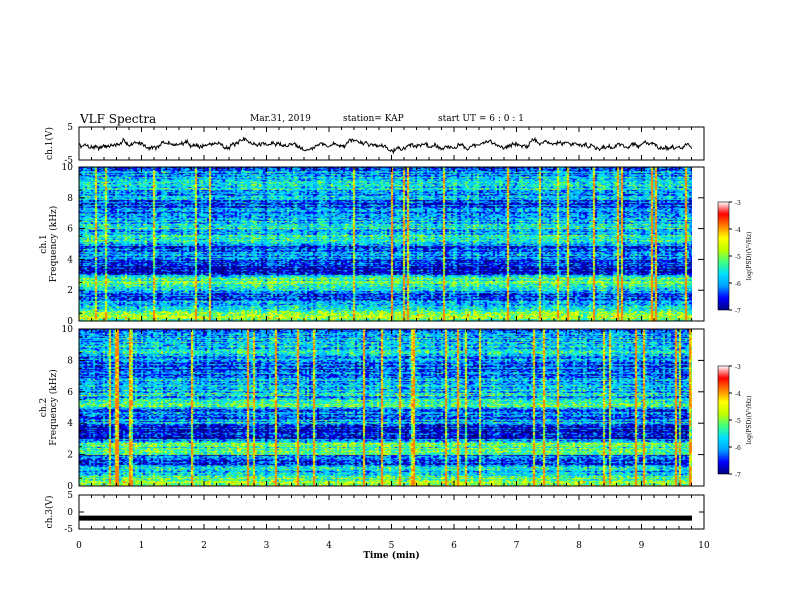 The width and height of the screenshot is (792, 612). Describe the element at coordinates (738, 394) in the screenshot. I see `ch2-spectrogram-colorbar-tick-label: -4` at that location.